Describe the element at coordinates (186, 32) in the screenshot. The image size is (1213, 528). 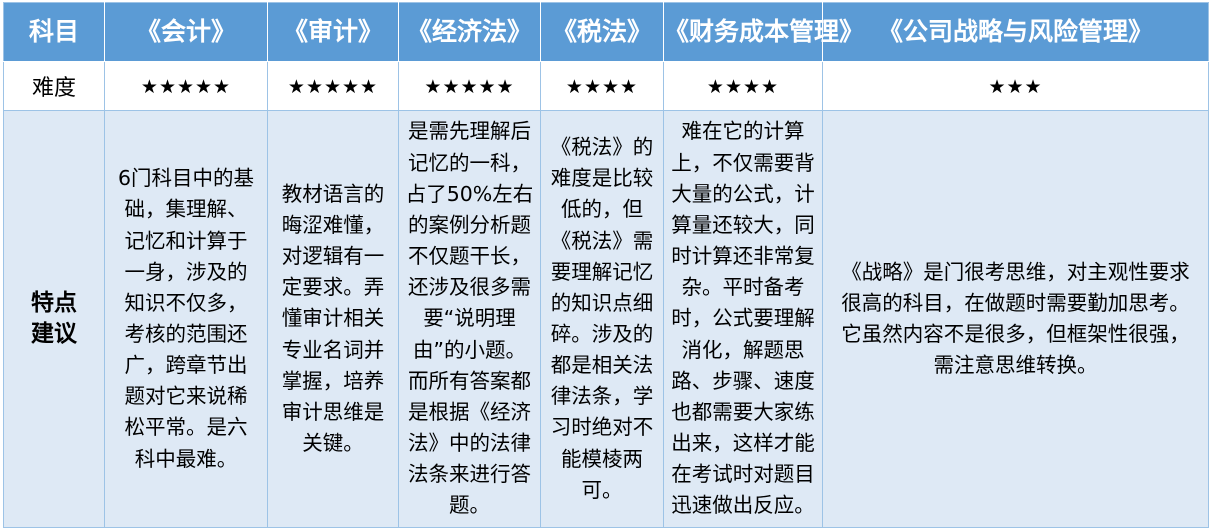
I see `column-header-accounting: 《会计》` at that location.